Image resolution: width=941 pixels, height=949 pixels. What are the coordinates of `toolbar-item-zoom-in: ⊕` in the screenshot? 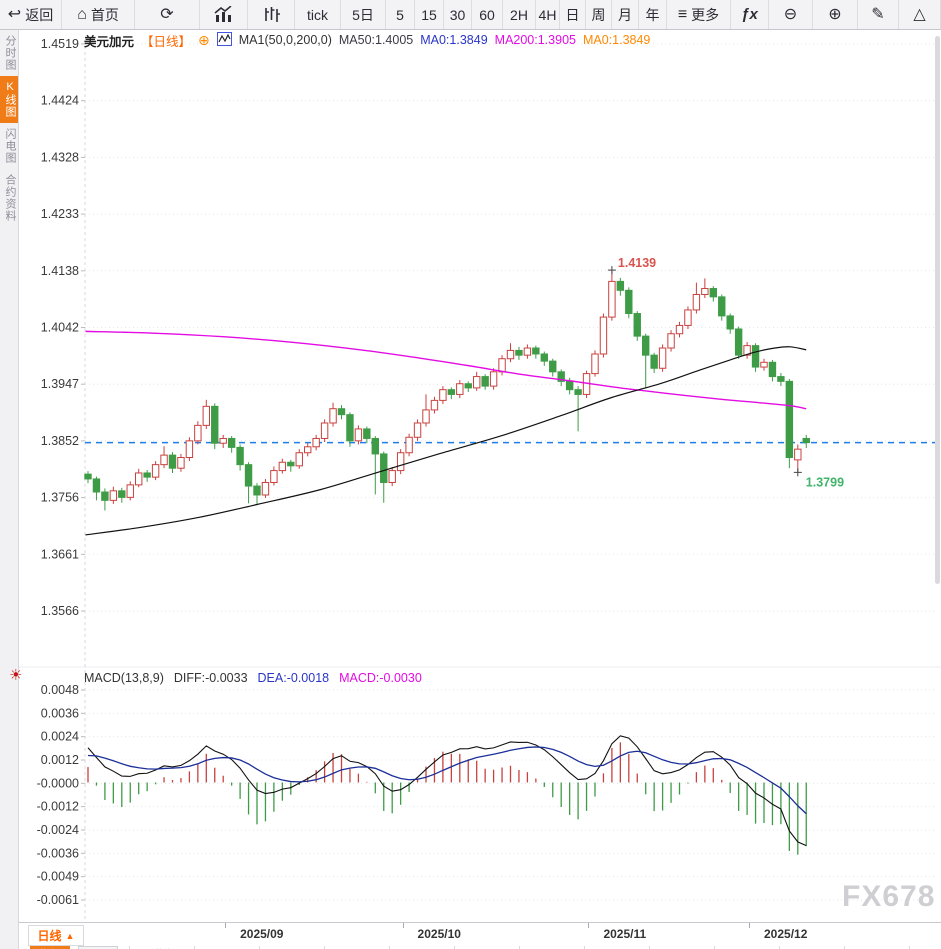 It's located at (835, 14).